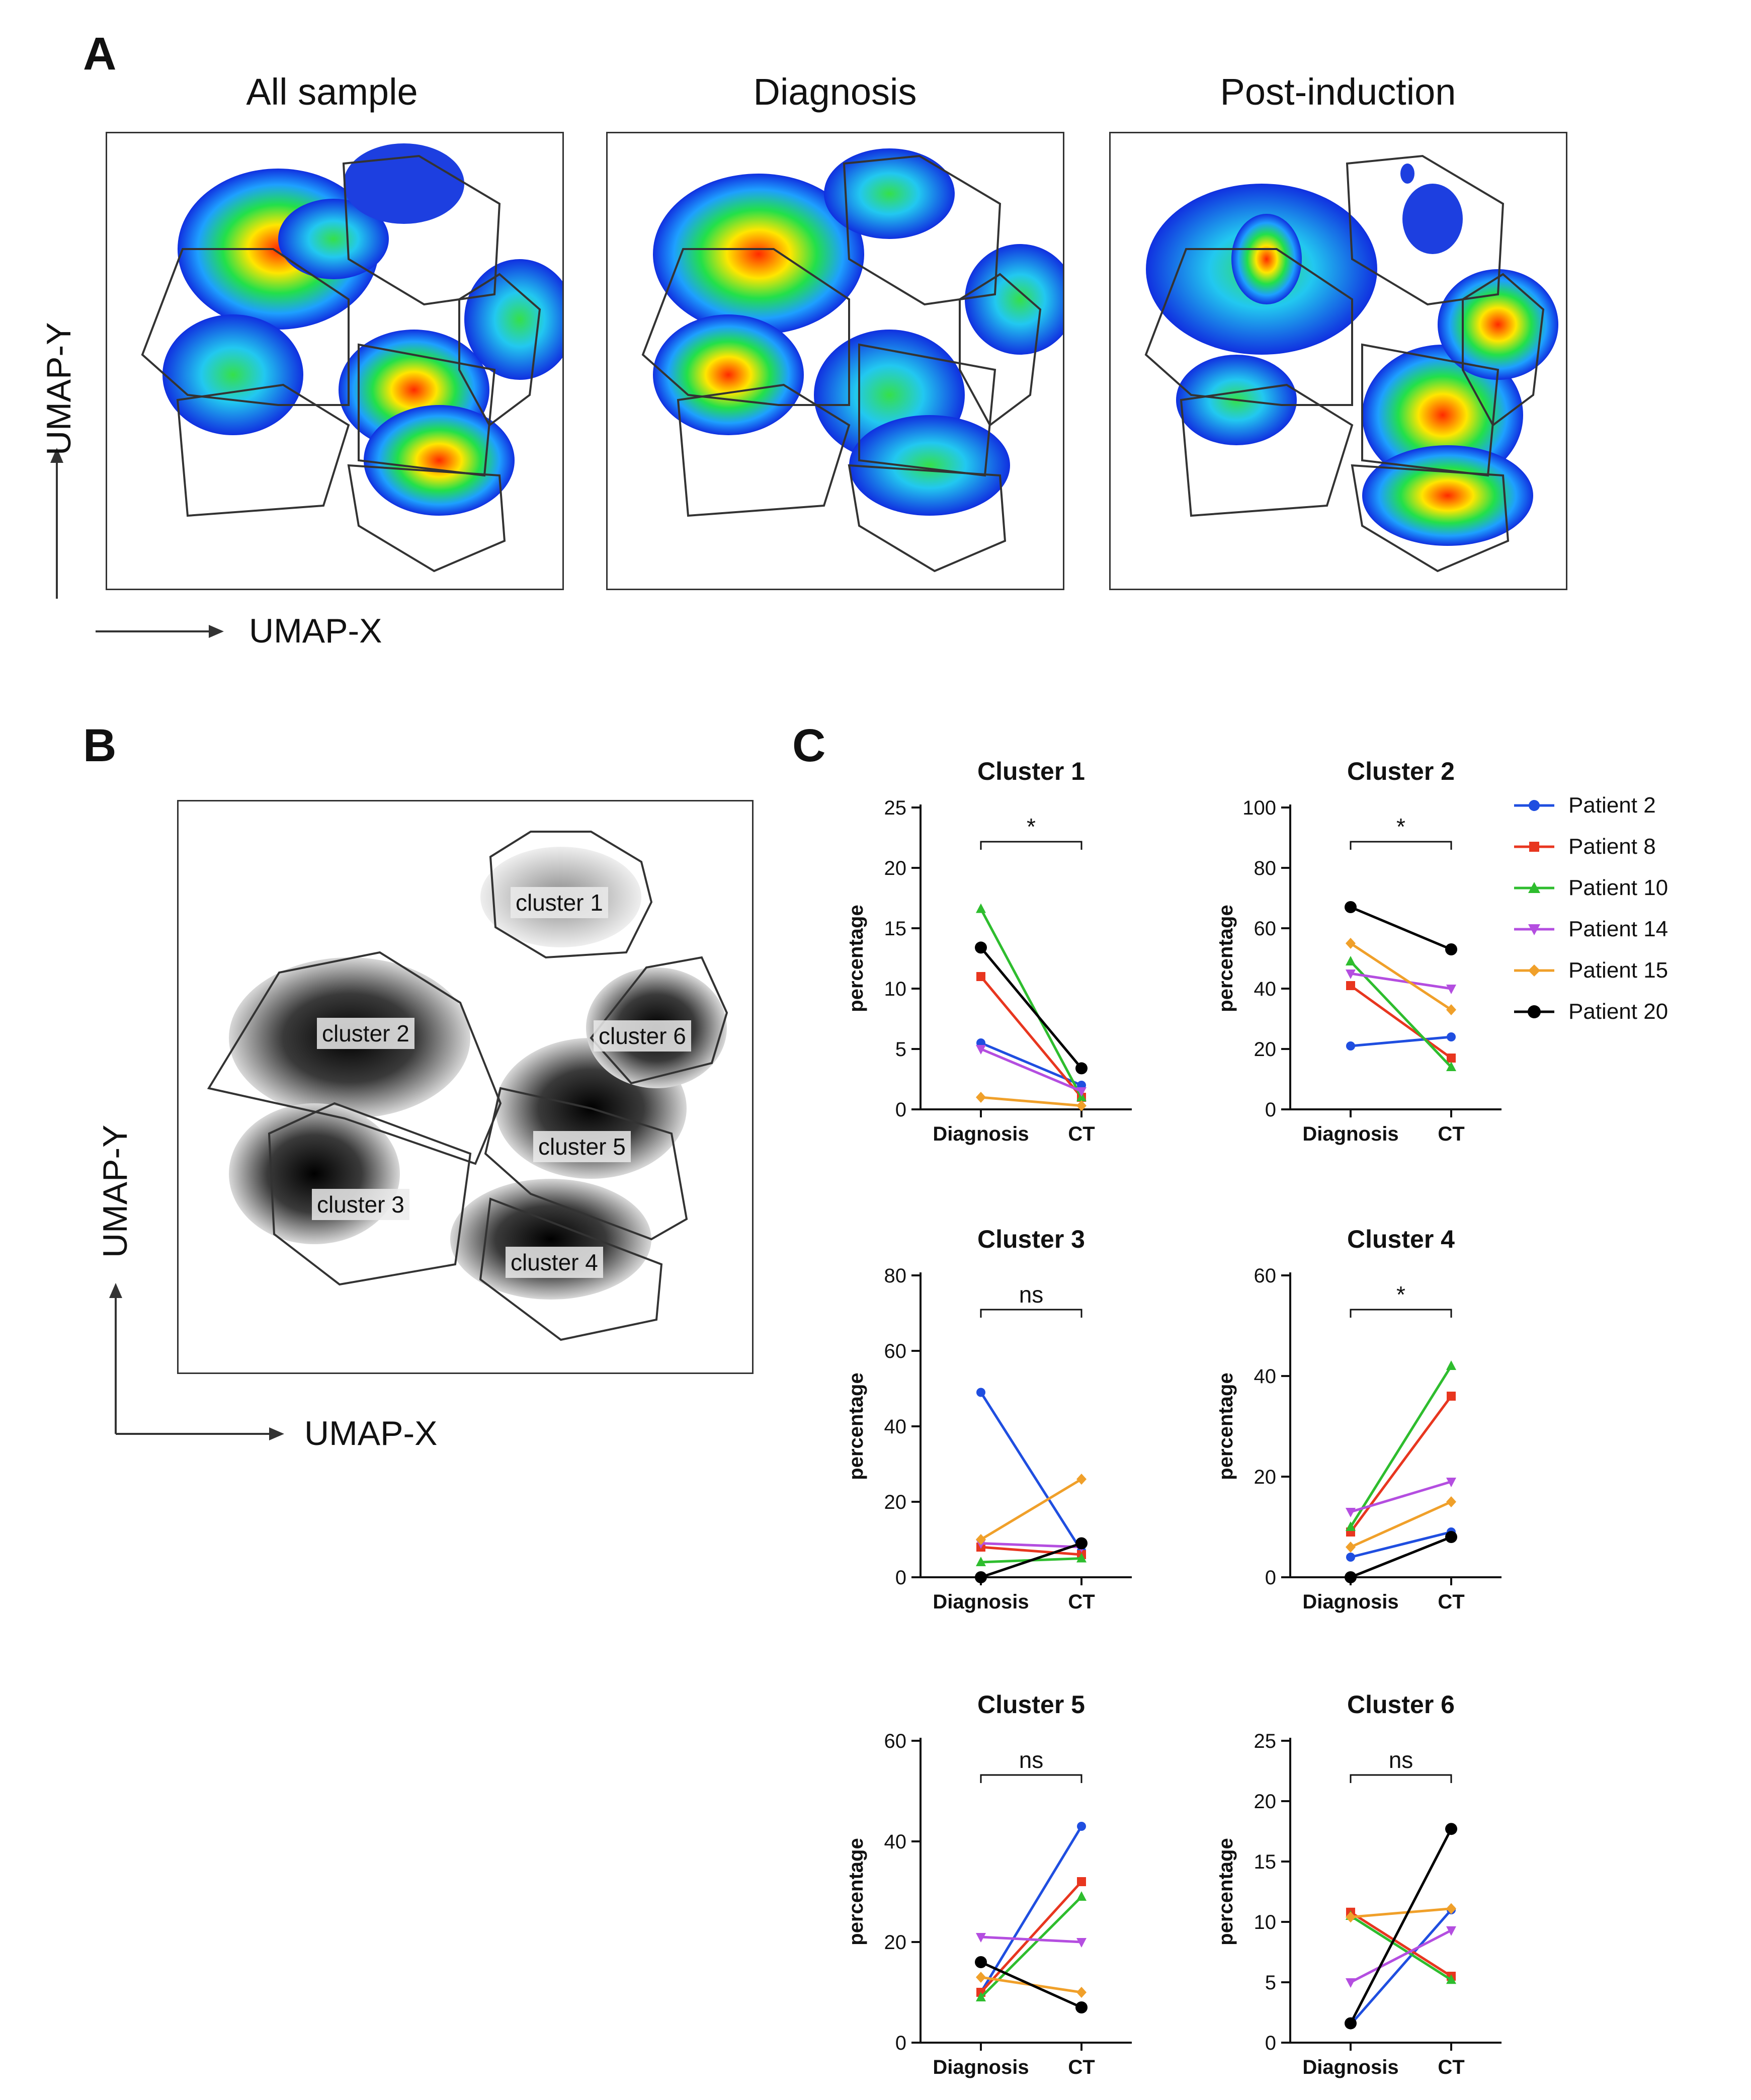 This screenshot has height=2100, width=1751. What do you see at coordinates (1081, 1479) in the screenshot?
I see `cluster-3-patient-15-point-ct` at bounding box center [1081, 1479].